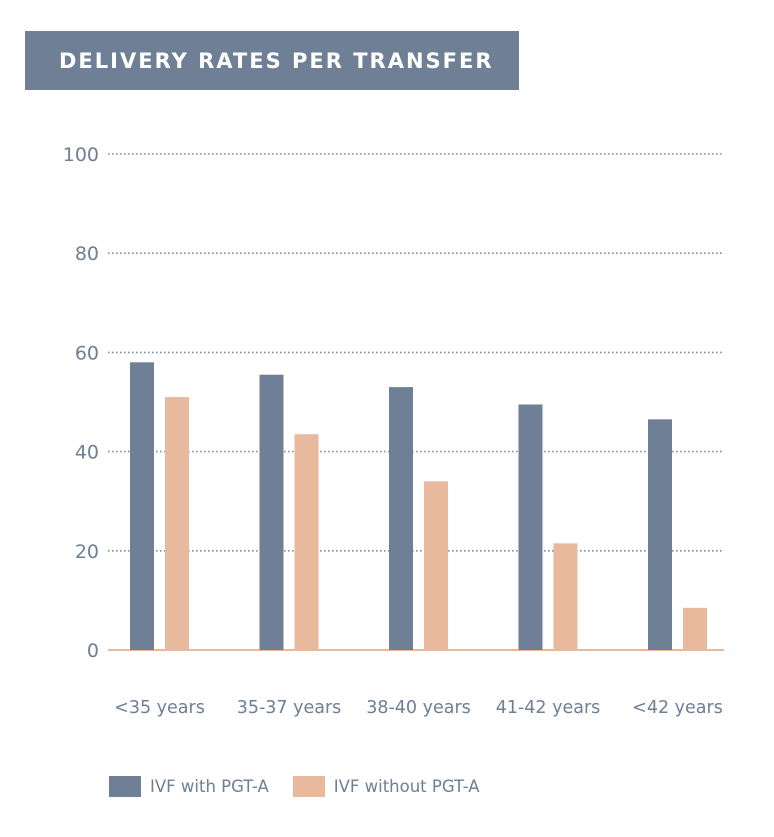  What do you see at coordinates (93, 651) in the screenshot?
I see `y-tick-label-0: 0` at bounding box center [93, 651].